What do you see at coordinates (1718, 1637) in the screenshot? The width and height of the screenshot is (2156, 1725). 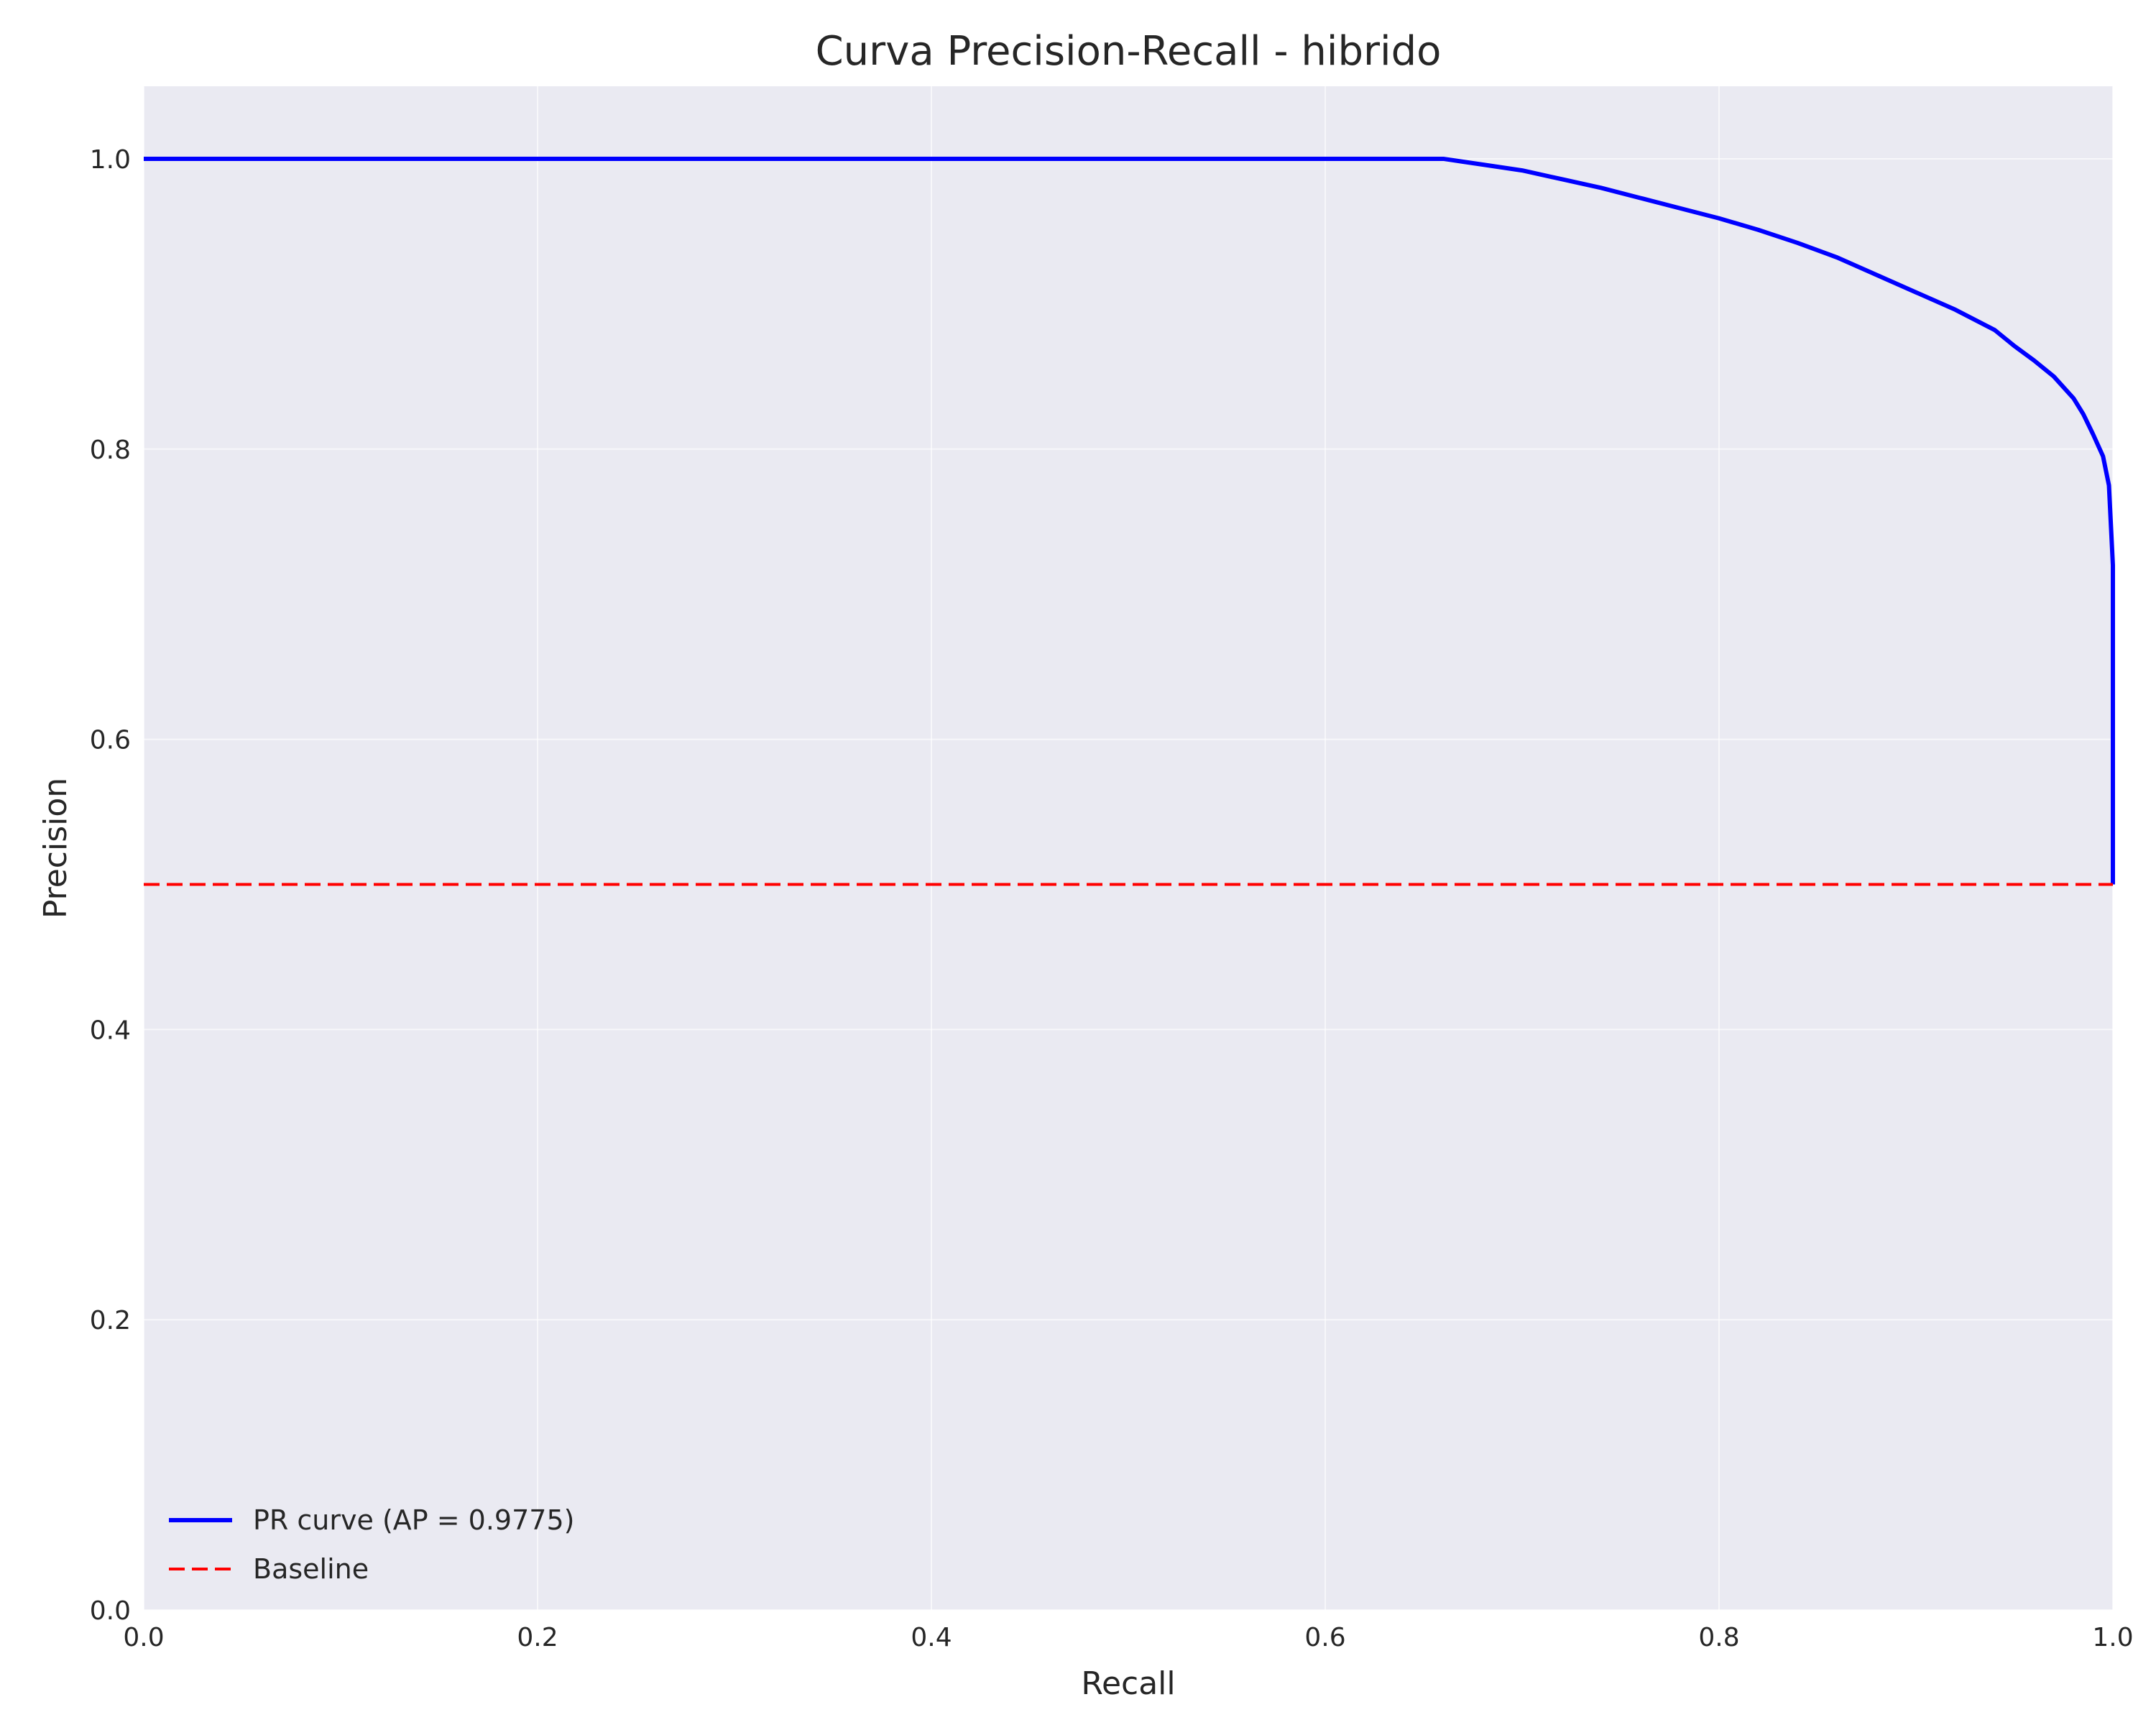 I see `x-tick-label: 0.8` at bounding box center [1718, 1637].